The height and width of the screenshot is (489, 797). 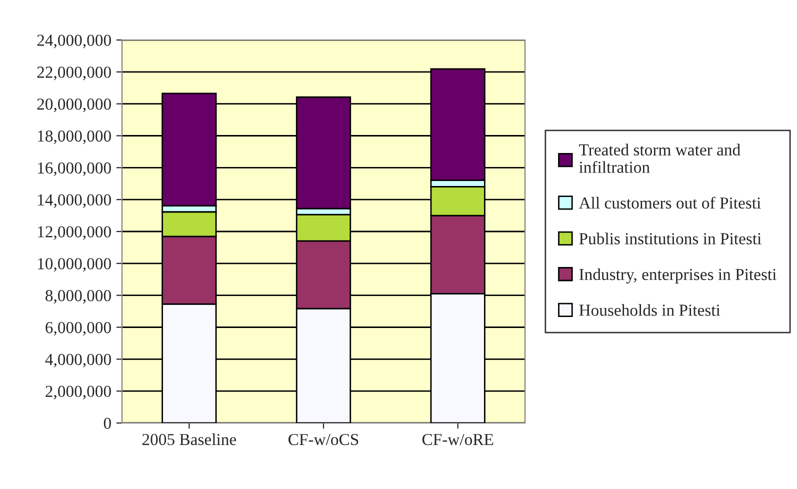 I want to click on y-tick-label: 4,000,000, so click(x=78, y=361).